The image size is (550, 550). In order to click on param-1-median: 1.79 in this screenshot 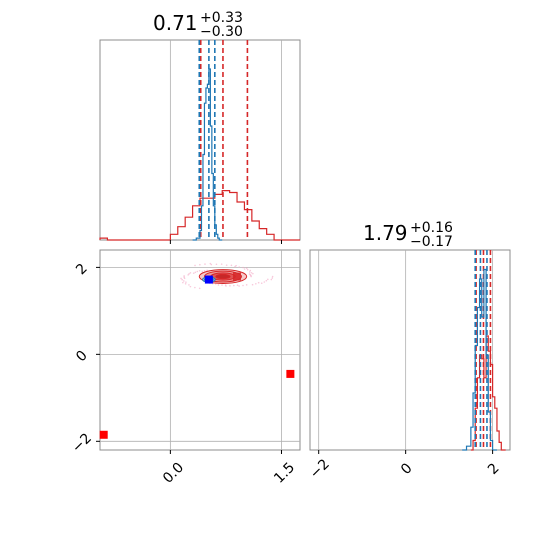, I will do `click(385, 233)`.